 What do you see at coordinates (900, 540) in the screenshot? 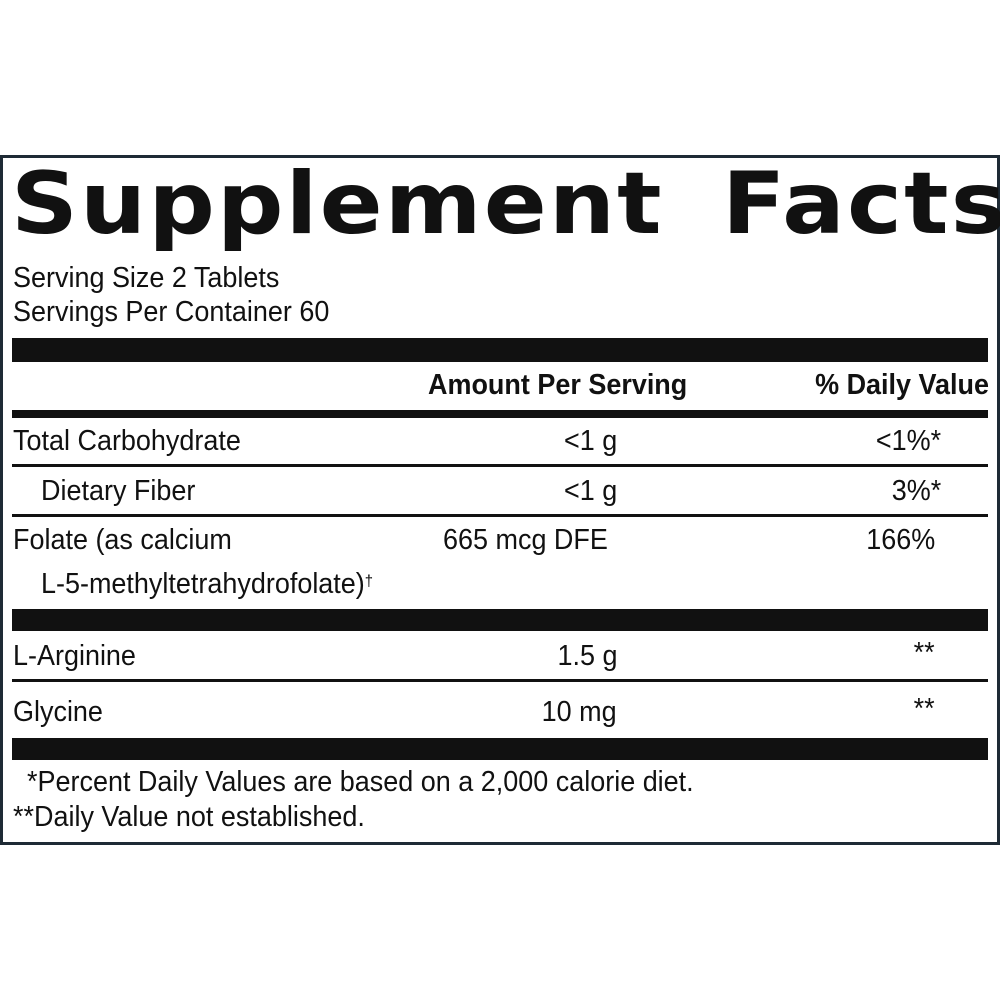
I see `row-dv-folate: 166%` at bounding box center [900, 540].